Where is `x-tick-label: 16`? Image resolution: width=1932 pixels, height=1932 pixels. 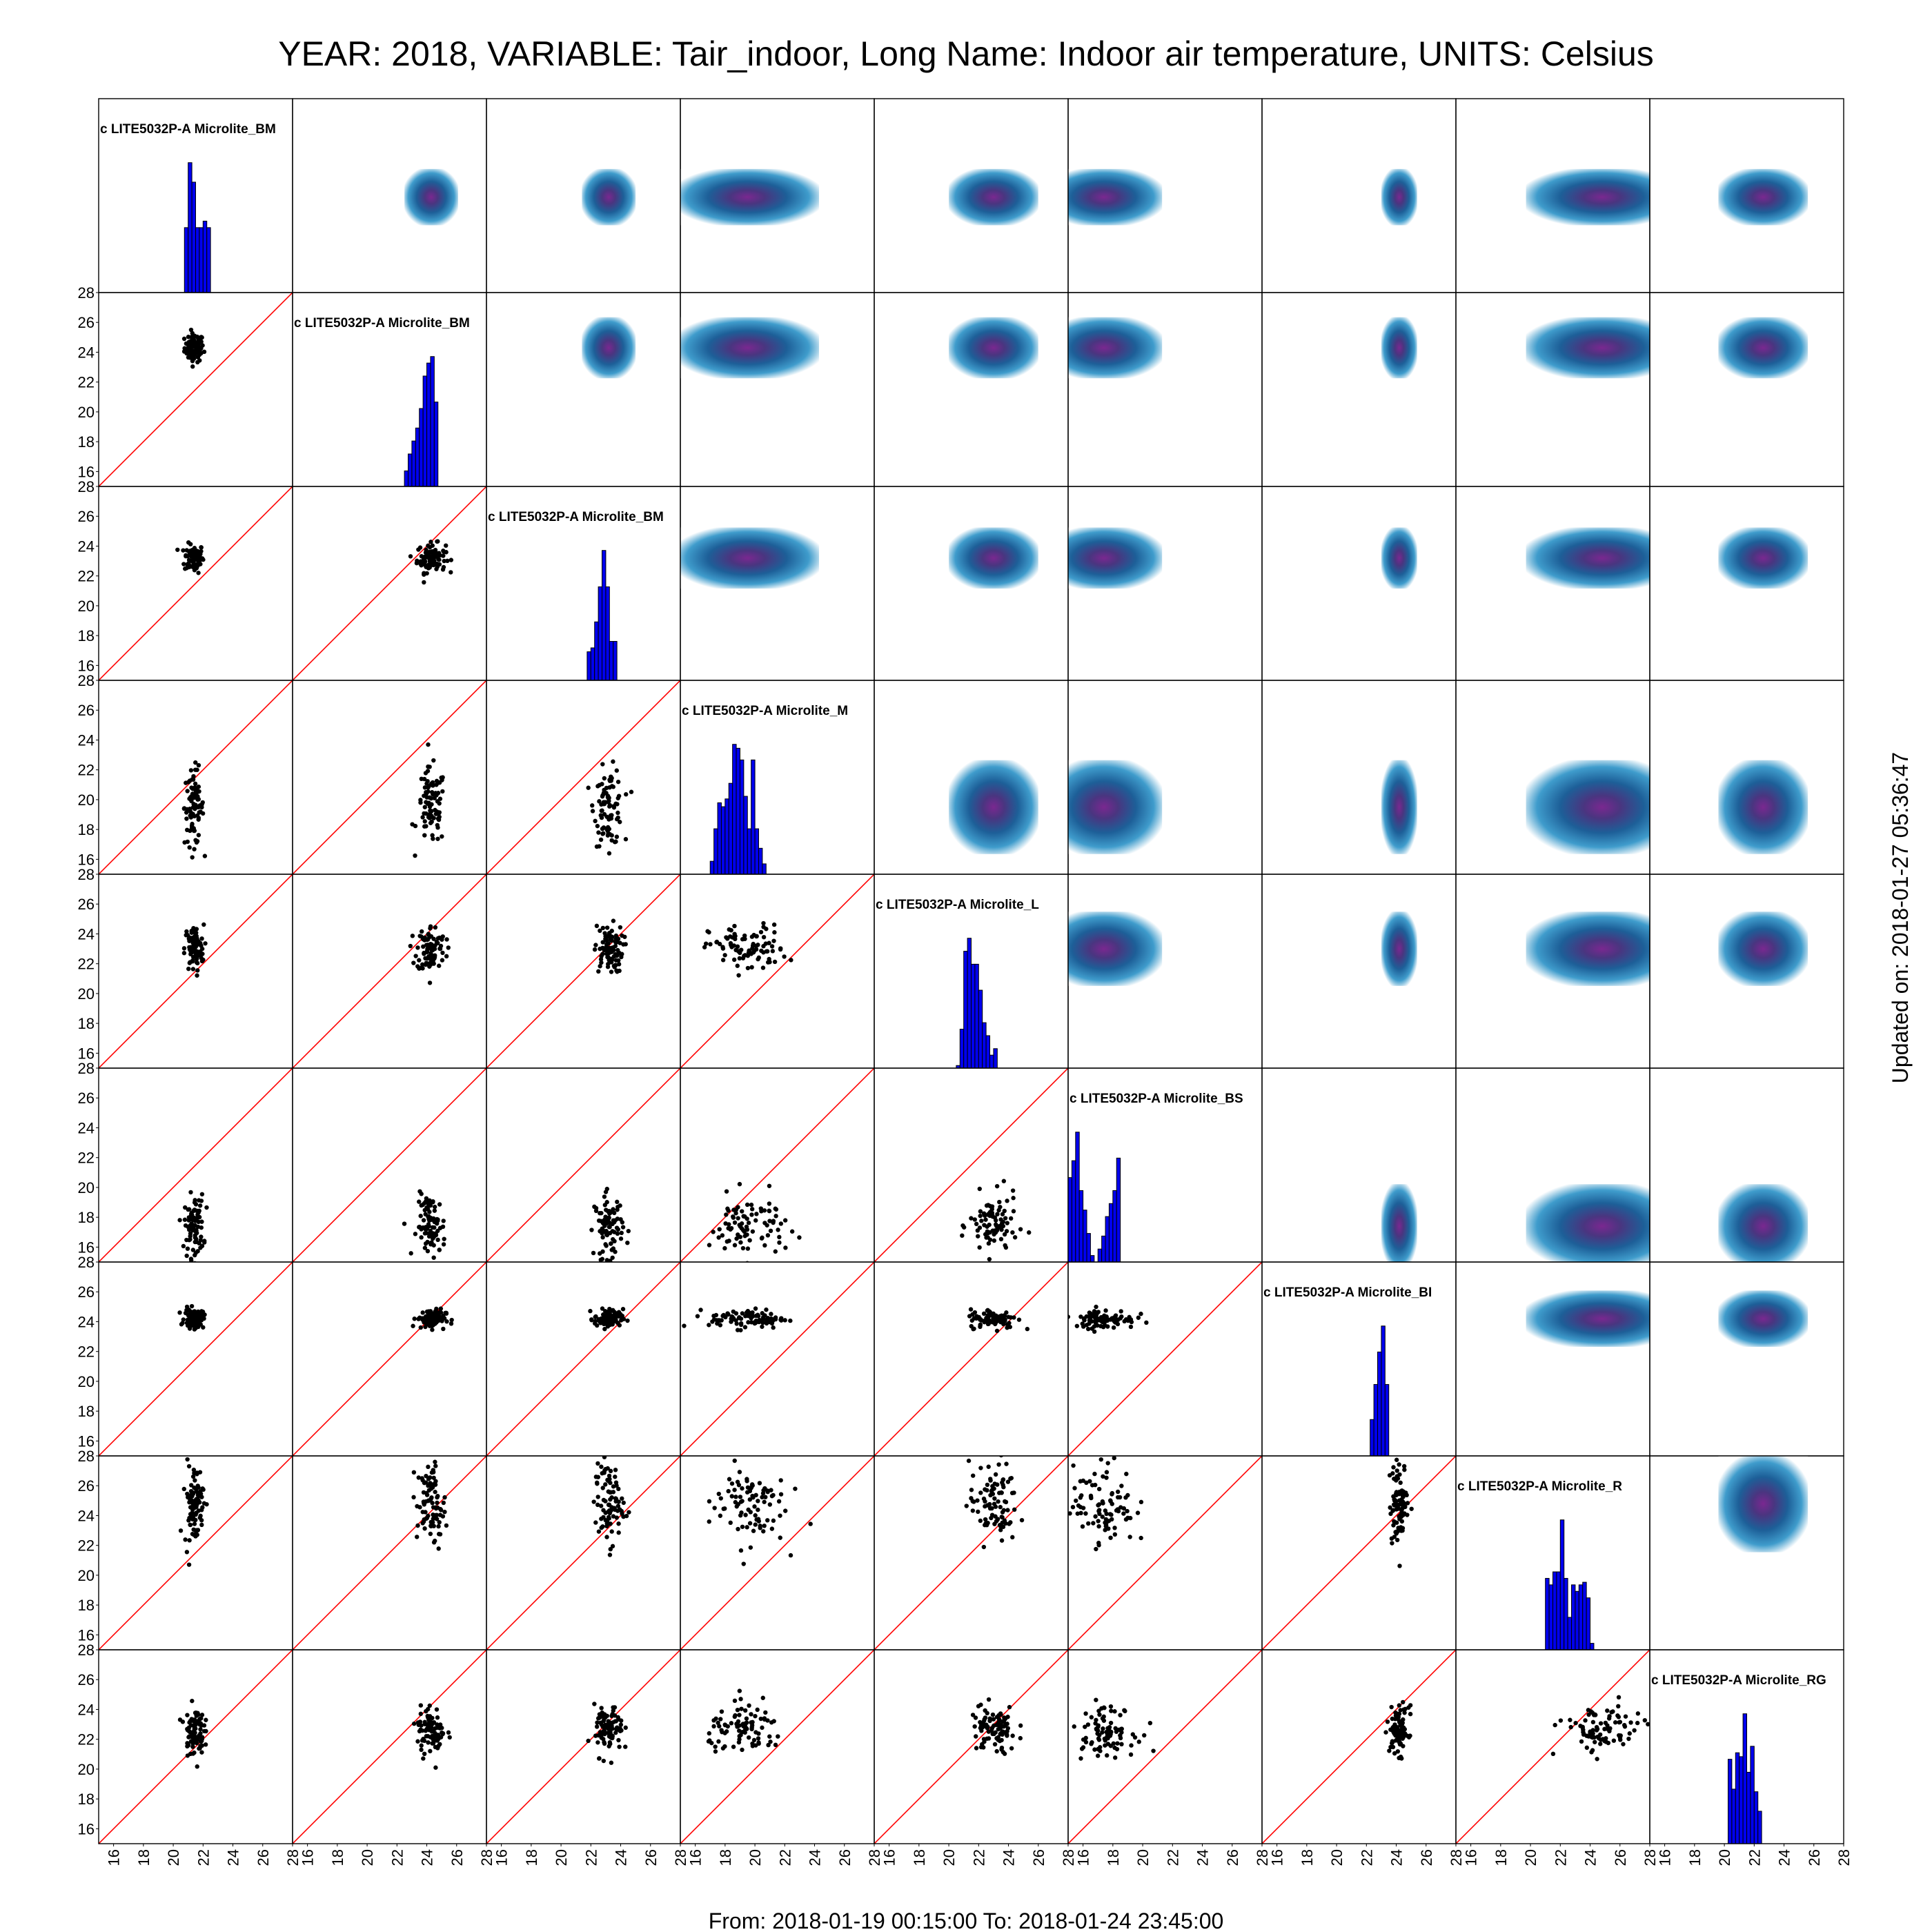
x-tick-label: 16 is located at coordinates (114, 1857).